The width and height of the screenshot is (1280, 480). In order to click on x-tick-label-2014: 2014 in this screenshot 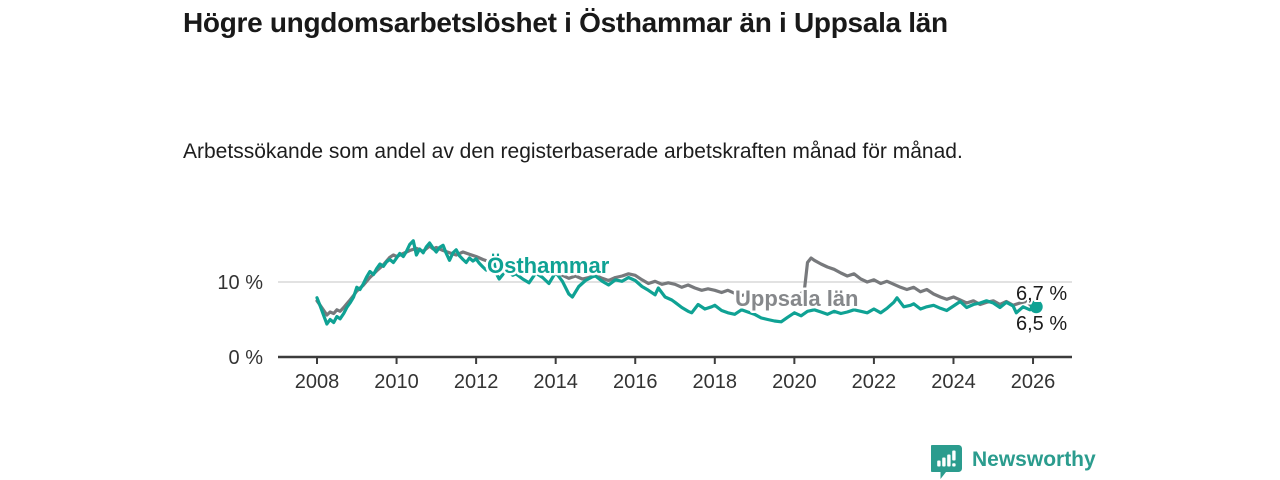, I will do `click(555, 382)`.